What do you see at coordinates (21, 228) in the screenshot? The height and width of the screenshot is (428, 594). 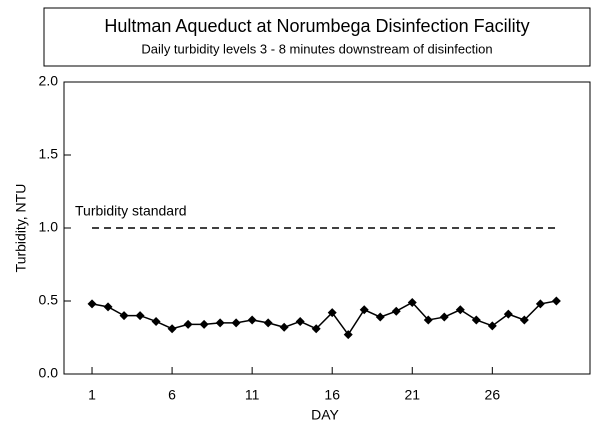 I see `y-axis-label: Turbidity, NTU` at bounding box center [21, 228].